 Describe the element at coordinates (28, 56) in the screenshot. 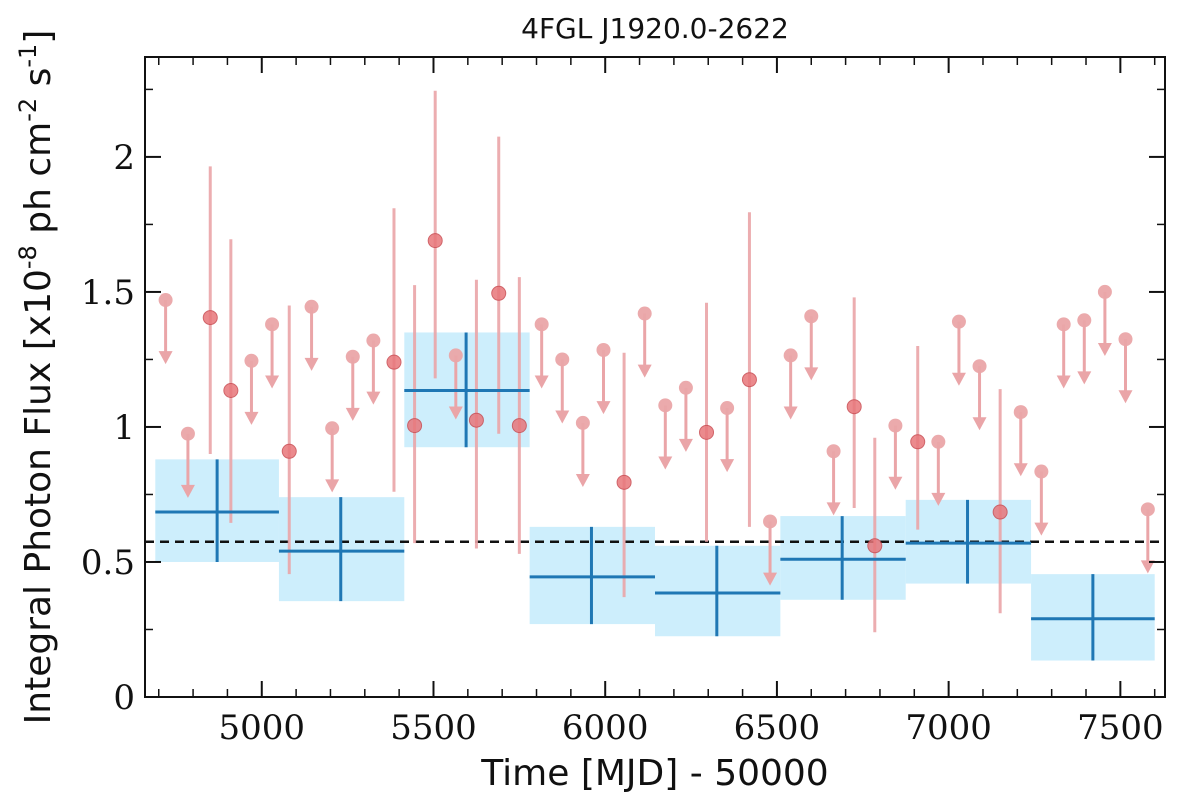

I see `y-label-superscript: -1` at that location.